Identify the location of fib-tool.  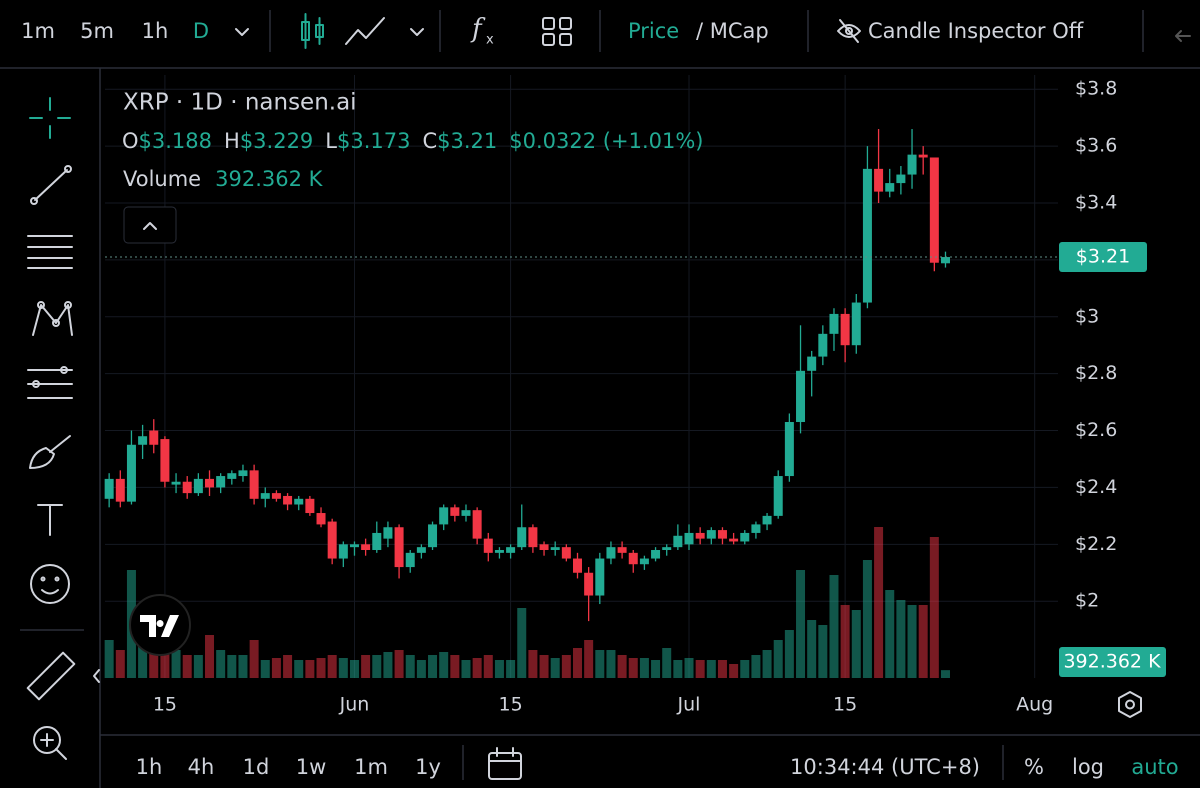
(50, 252).